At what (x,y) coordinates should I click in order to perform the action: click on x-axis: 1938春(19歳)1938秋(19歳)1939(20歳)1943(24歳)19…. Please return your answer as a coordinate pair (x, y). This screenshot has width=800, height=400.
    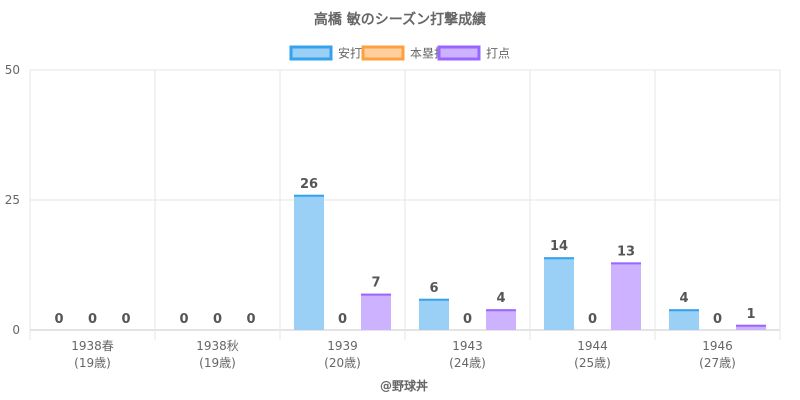
    Looking at the image, I should click on (403, 354).